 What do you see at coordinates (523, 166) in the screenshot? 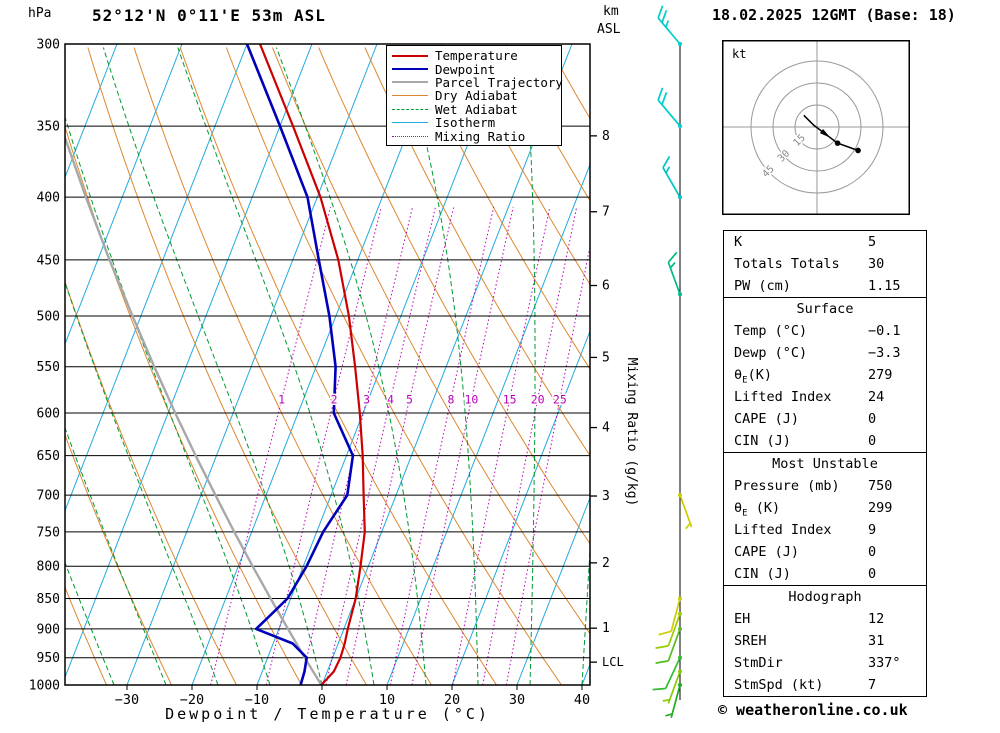
I see `dry-adiabat-line` at bounding box center [523, 166].